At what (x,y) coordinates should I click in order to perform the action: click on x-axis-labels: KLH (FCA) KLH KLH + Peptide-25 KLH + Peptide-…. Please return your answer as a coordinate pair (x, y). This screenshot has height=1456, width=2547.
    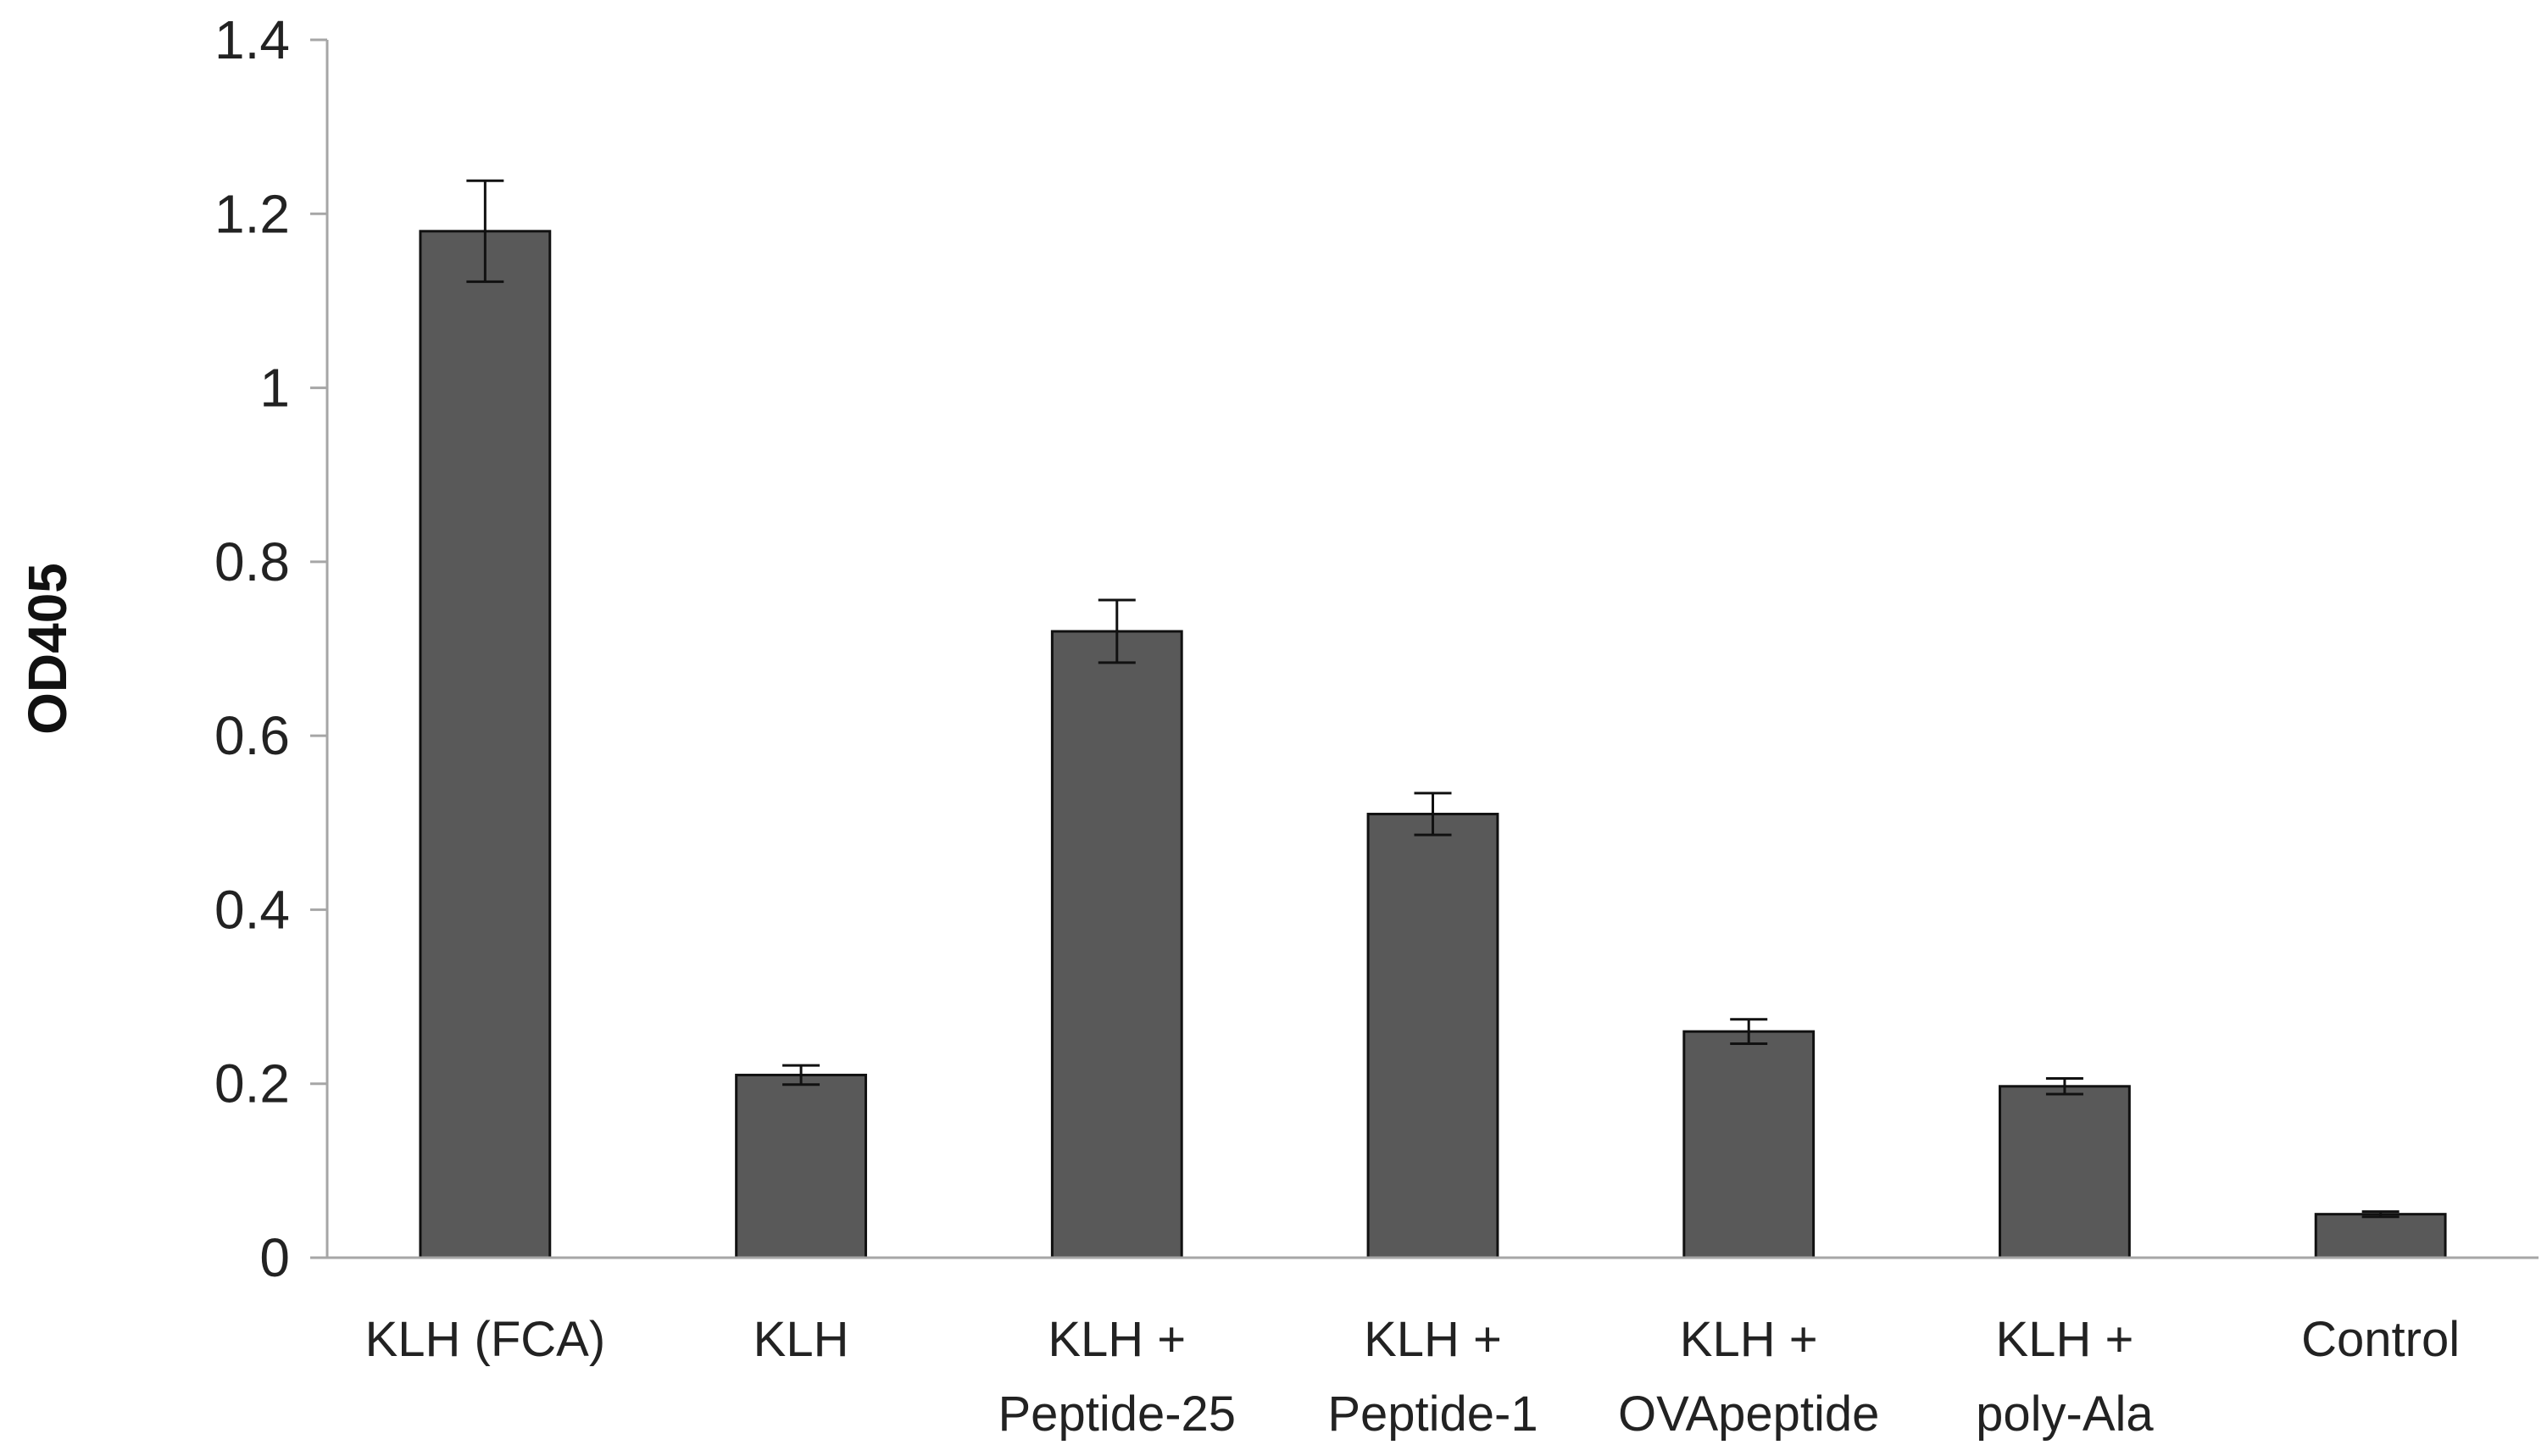
    Looking at the image, I should click on (1413, 1377).